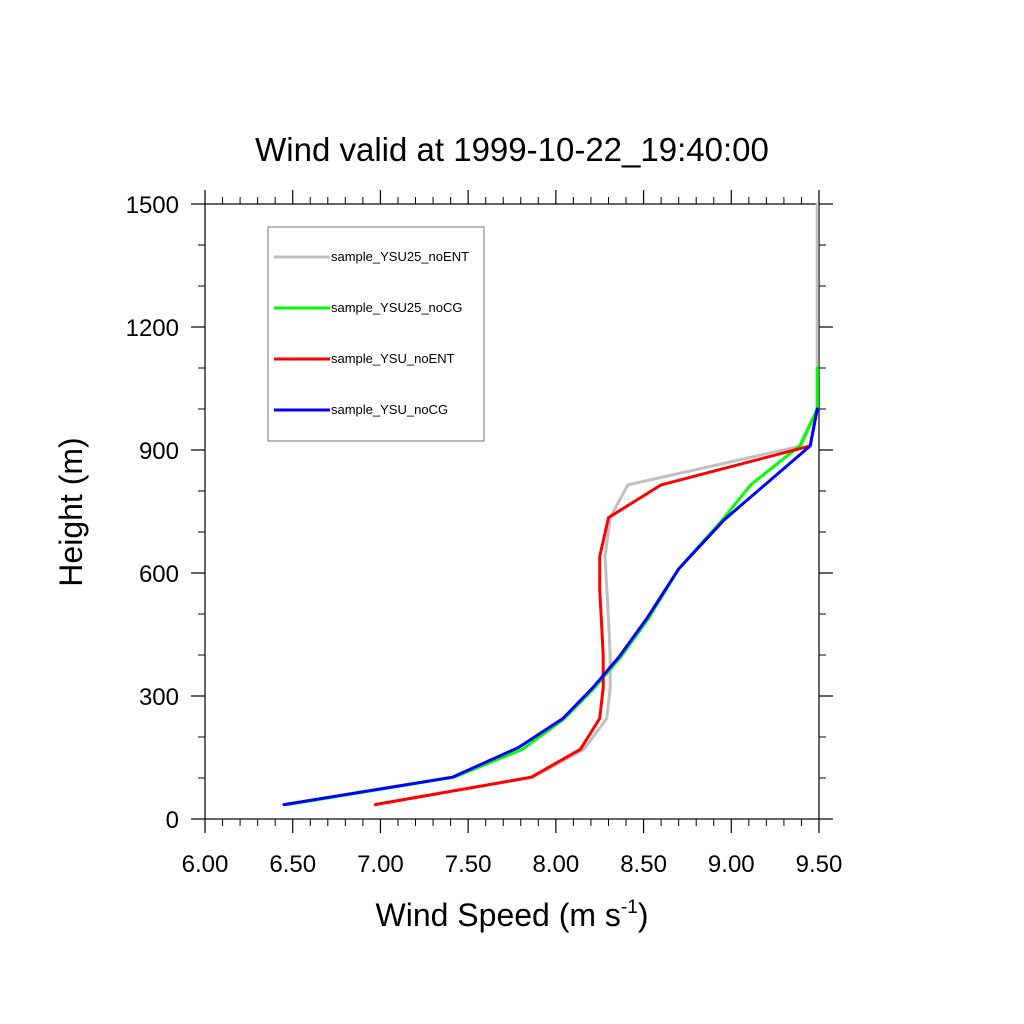 Image resolution: width=1024 pixels, height=1024 pixels. What do you see at coordinates (205, 864) in the screenshot?
I see `x-tick-label: 6.00` at bounding box center [205, 864].